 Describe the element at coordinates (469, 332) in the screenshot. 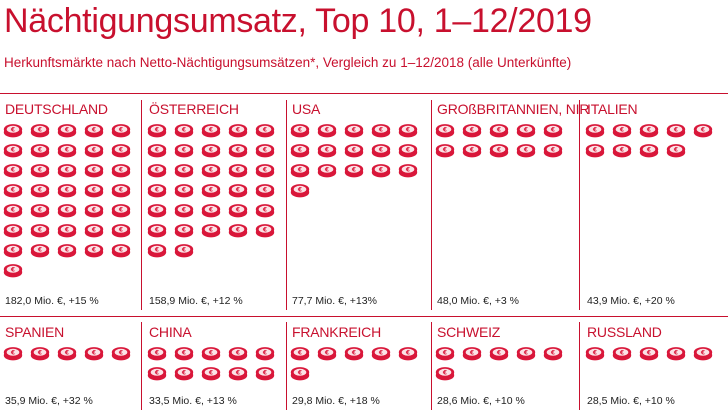

I see `country-name: SCHWEIZ` at that location.